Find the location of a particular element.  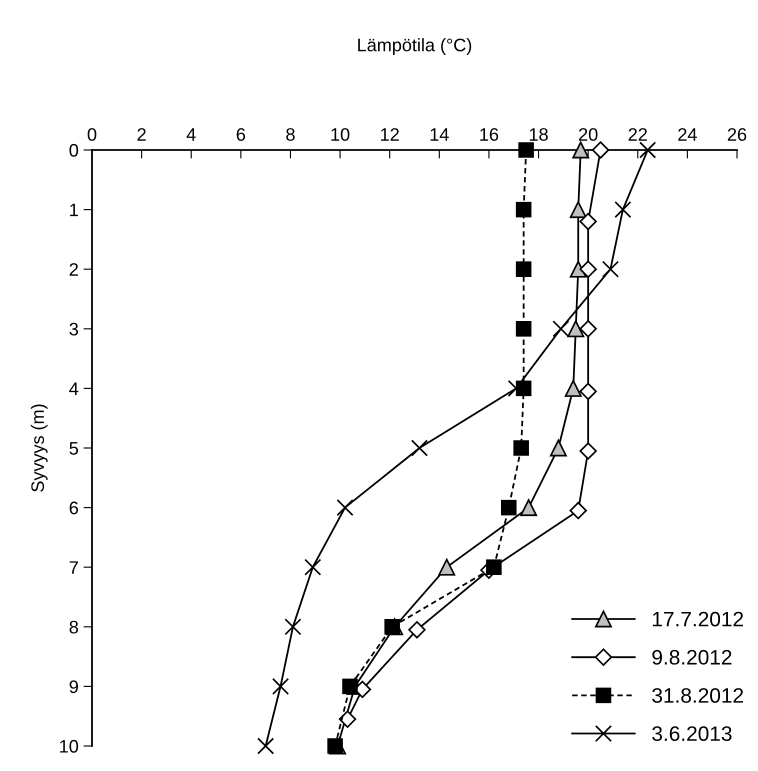

y-tick-label: 6 is located at coordinates (74, 508).